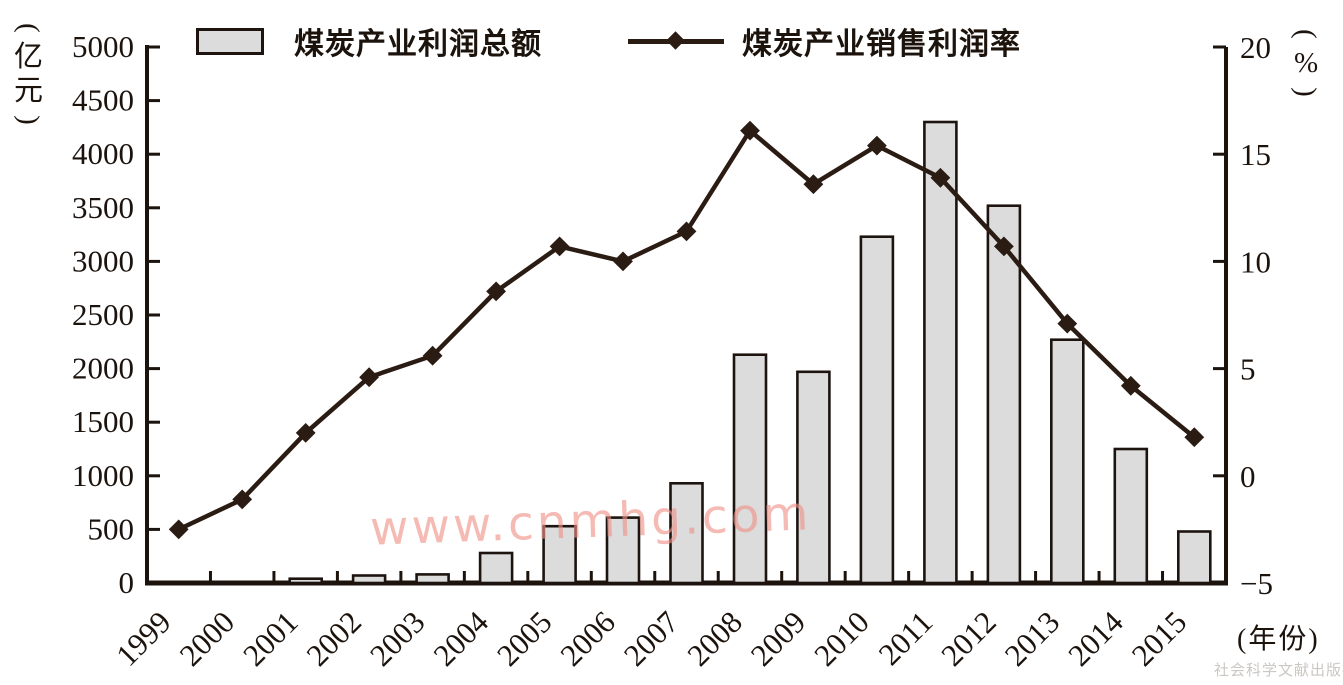  I want to click on x-tick-label-2000: 2000, so click(207, 638).